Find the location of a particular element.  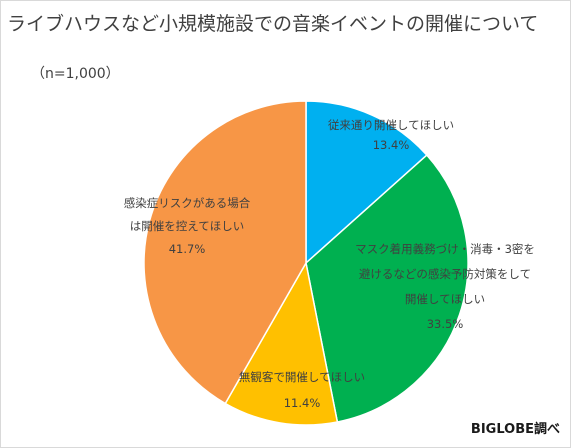

slice-category-label: 避けるなどの感染予防対策をして is located at coordinates (445, 274).